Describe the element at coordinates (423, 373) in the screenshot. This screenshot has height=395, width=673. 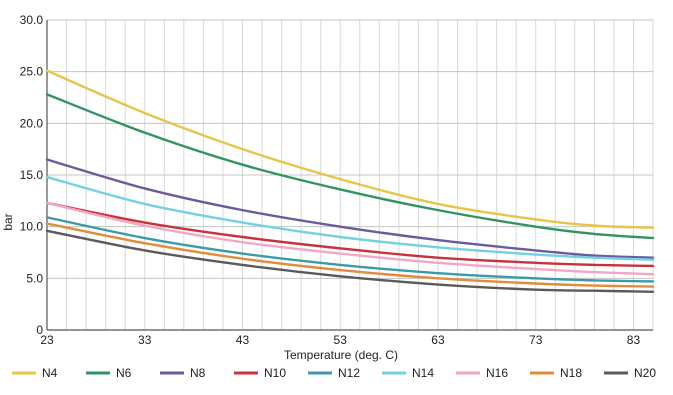
I see `legend-label-n14: N14` at that location.